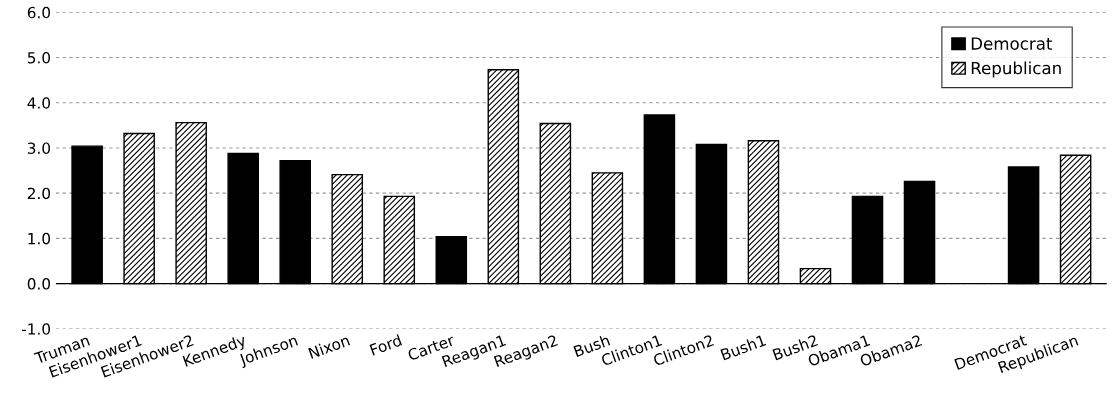  What do you see at coordinates (39, 148) in the screenshot?
I see `y-tick-label: 3.0` at bounding box center [39, 148].